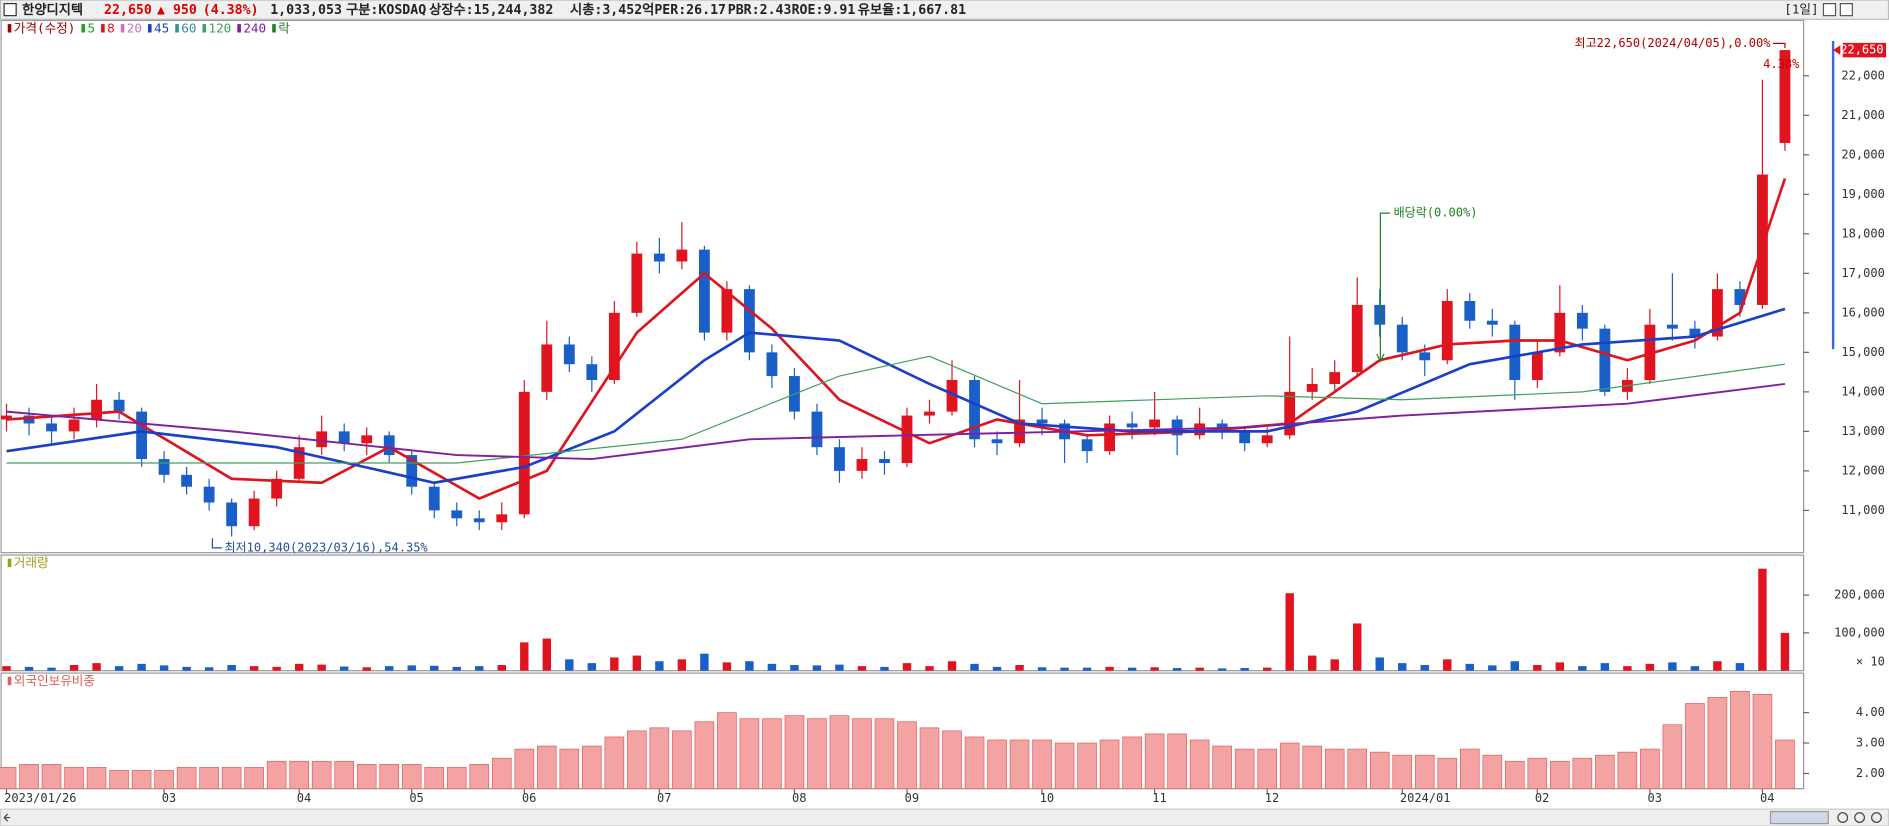 The image size is (1889, 826). What do you see at coordinates (386, 10) in the screenshot?
I see `market: 구분:KOSDAQ` at bounding box center [386, 10].